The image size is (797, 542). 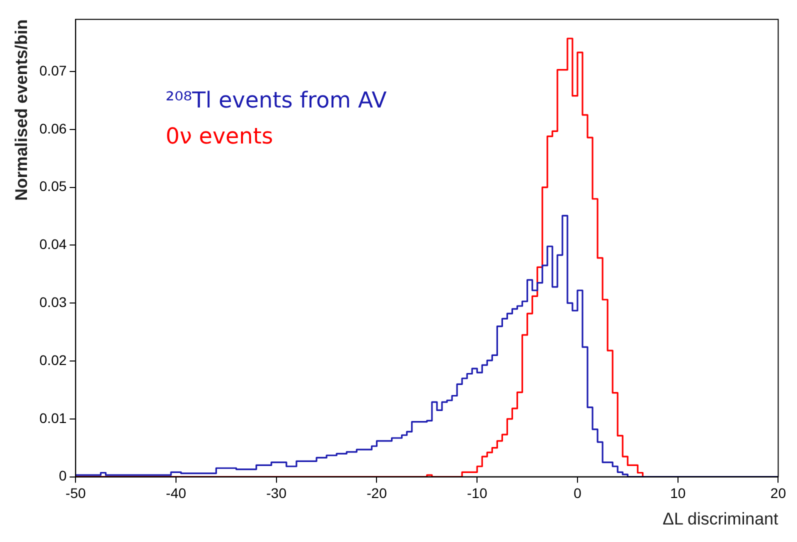 I want to click on x-tick-label: 0, so click(x=578, y=493).